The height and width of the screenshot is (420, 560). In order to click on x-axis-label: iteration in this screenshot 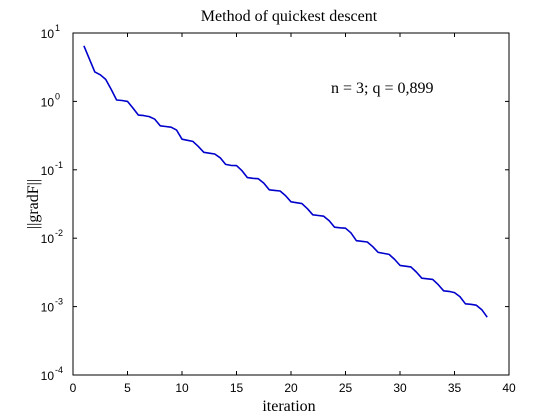, I will do `click(288, 406)`.